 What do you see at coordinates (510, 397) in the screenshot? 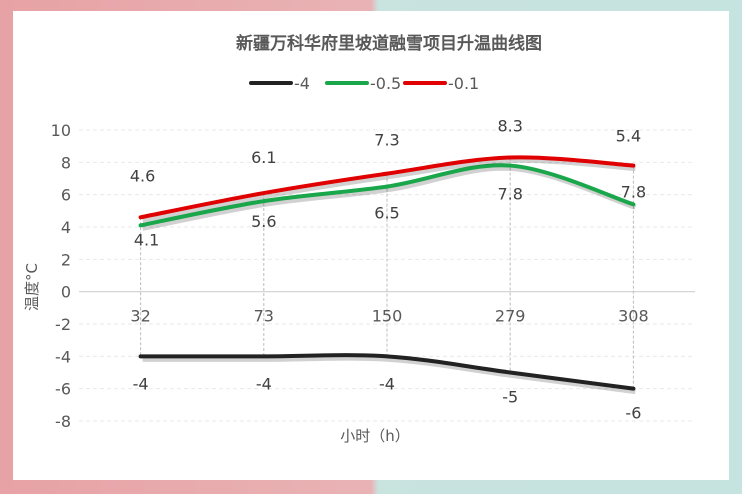
I see `data-label: -5` at bounding box center [510, 397].